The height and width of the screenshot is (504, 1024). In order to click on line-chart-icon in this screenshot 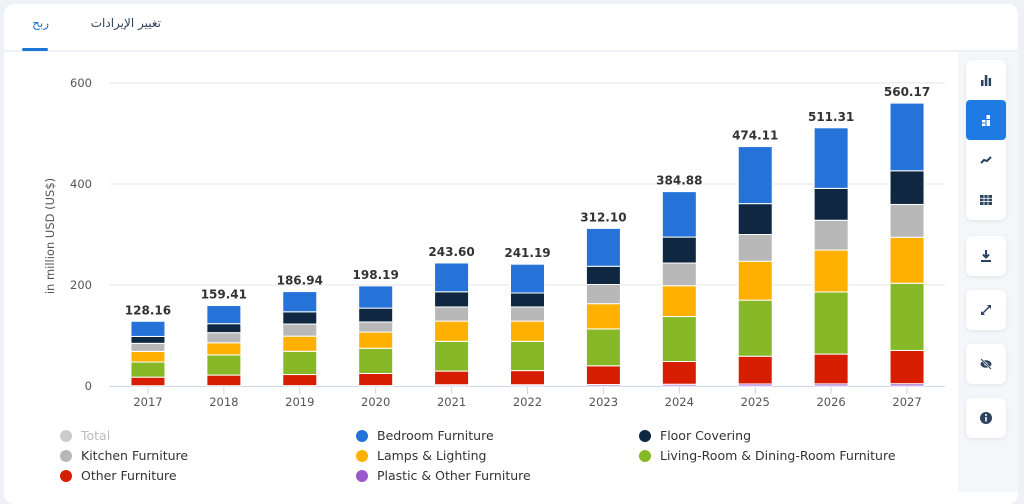, I will do `click(986, 160)`.